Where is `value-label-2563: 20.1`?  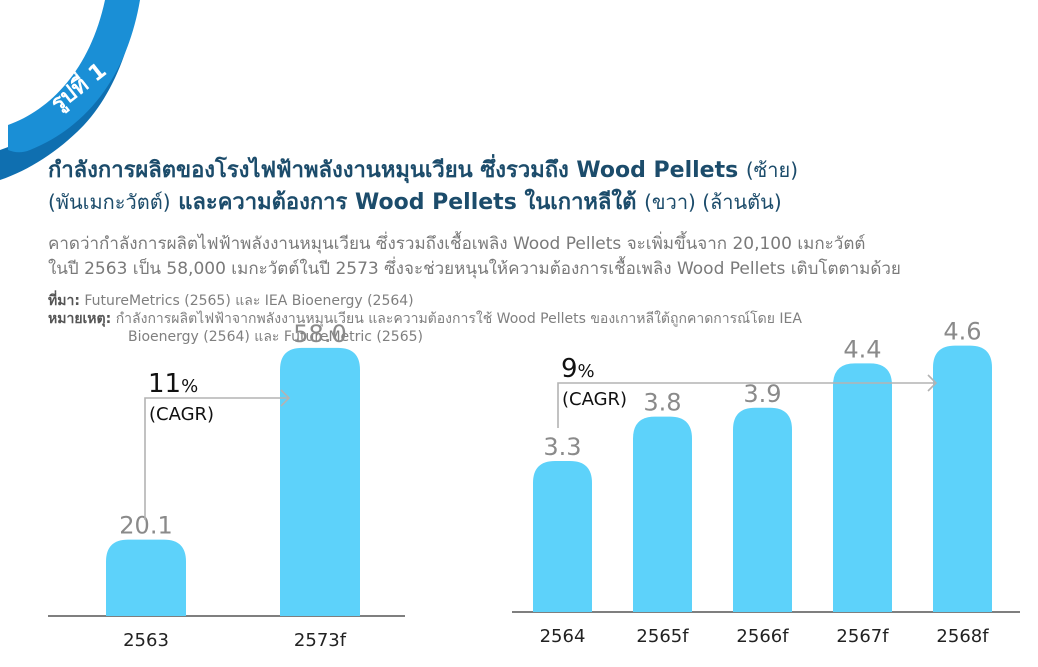 value-label-2563: 20.1 is located at coordinates (145, 526).